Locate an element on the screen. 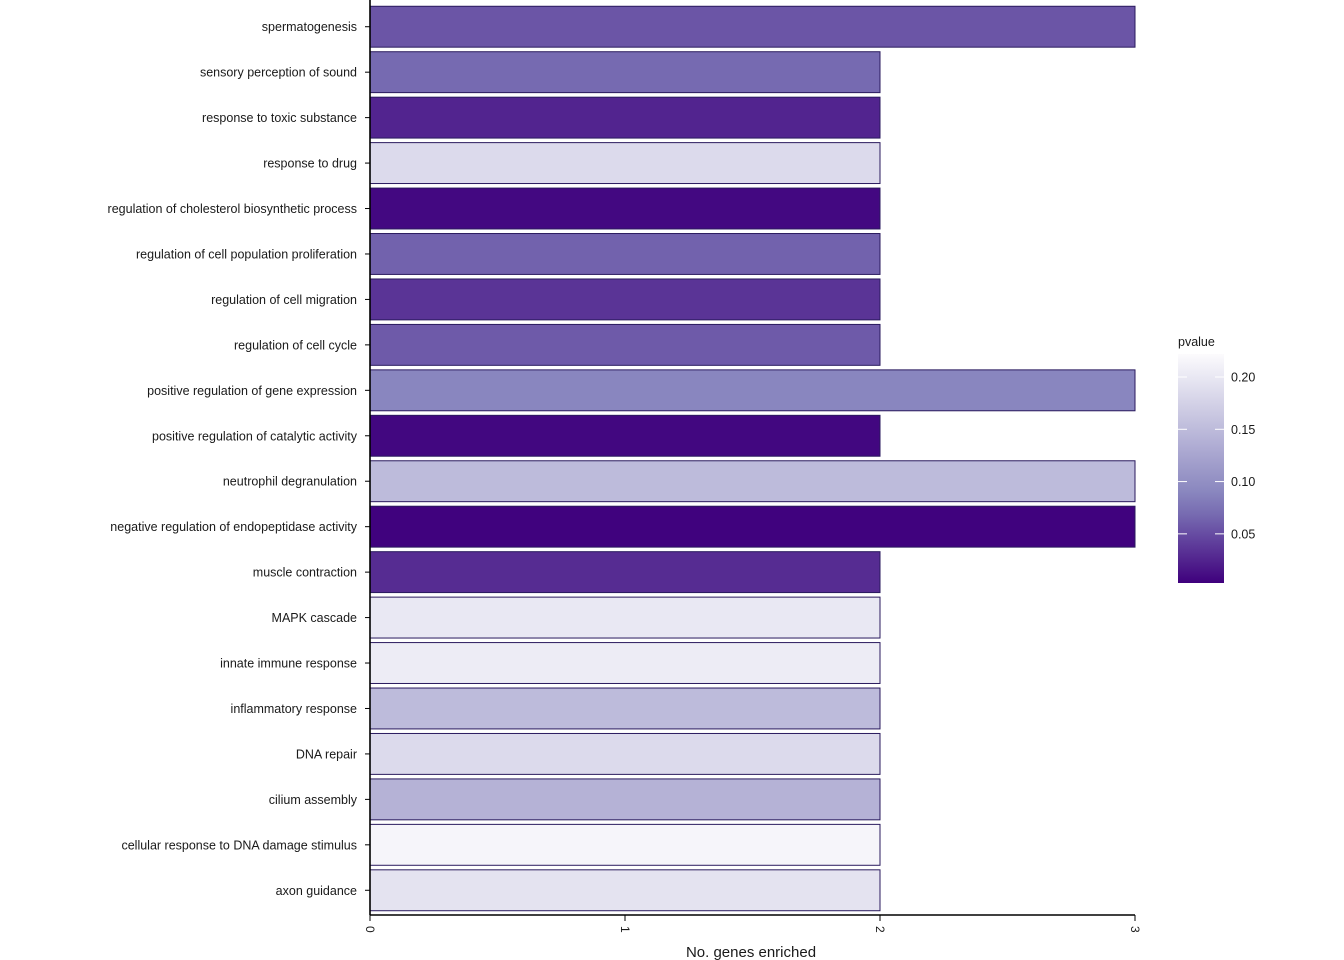 The image size is (1344, 960). category-label: muscle contraction is located at coordinates (305, 573).